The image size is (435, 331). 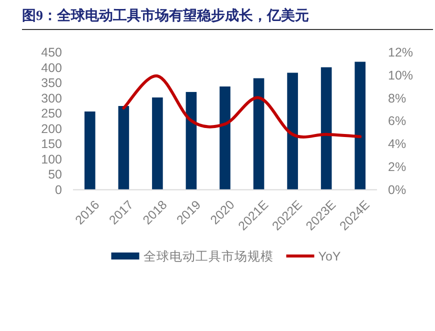 What do you see at coordinates (208, 257) in the screenshot?
I see `legend-label: 全球电动工具市场规模` at bounding box center [208, 257].